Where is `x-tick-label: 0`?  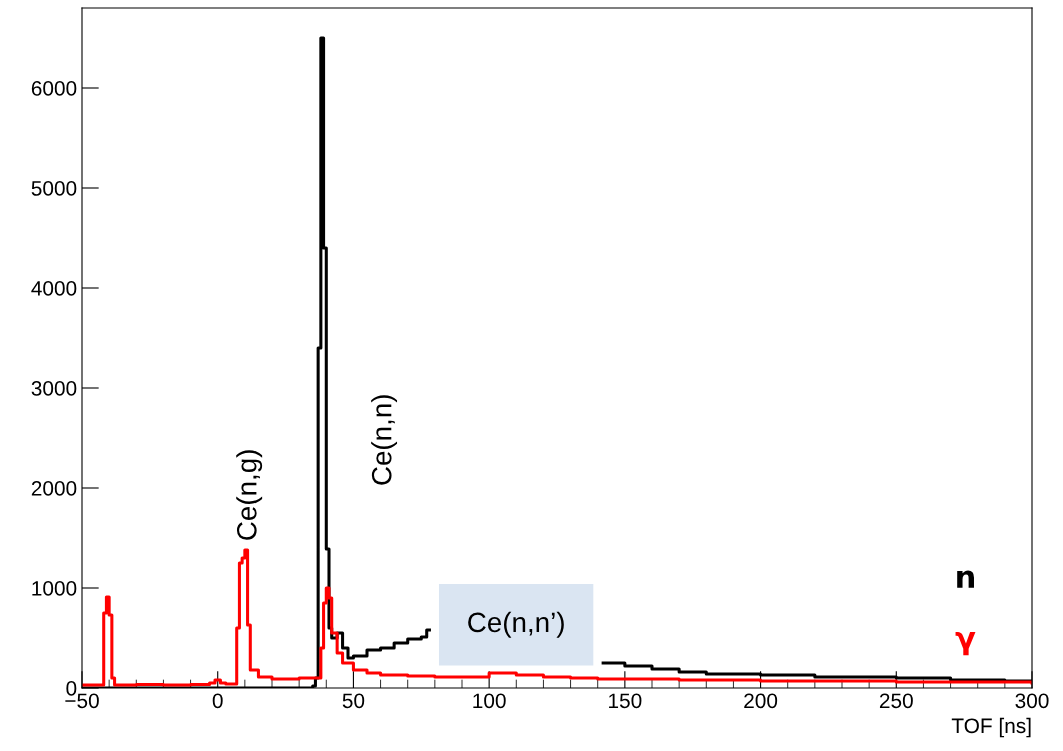 x-tick-label: 0 is located at coordinates (217, 701).